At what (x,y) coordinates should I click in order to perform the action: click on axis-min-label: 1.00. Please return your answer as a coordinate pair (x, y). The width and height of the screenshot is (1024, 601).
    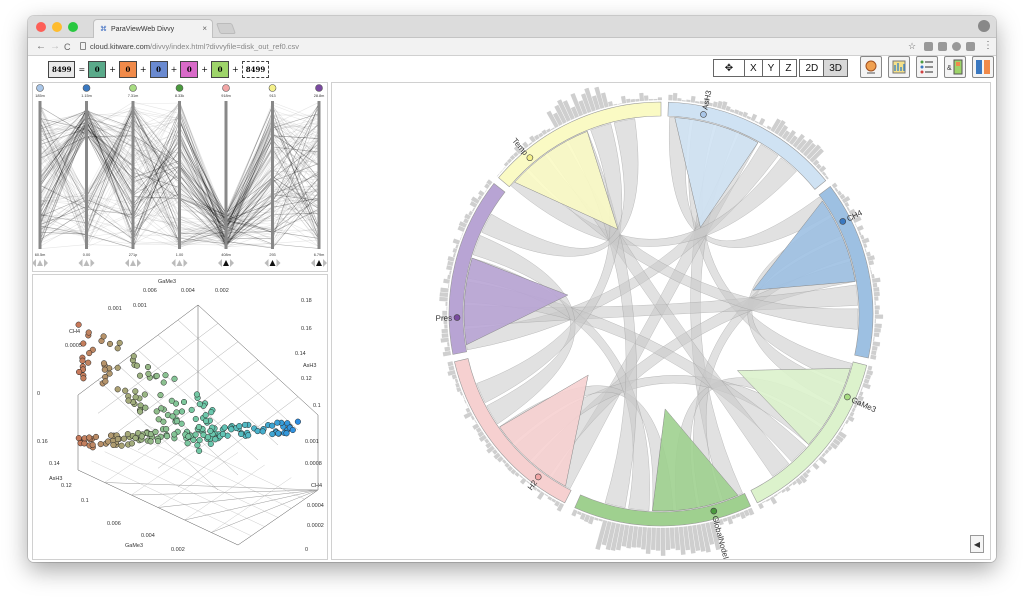
    Looking at the image, I should click on (179, 255).